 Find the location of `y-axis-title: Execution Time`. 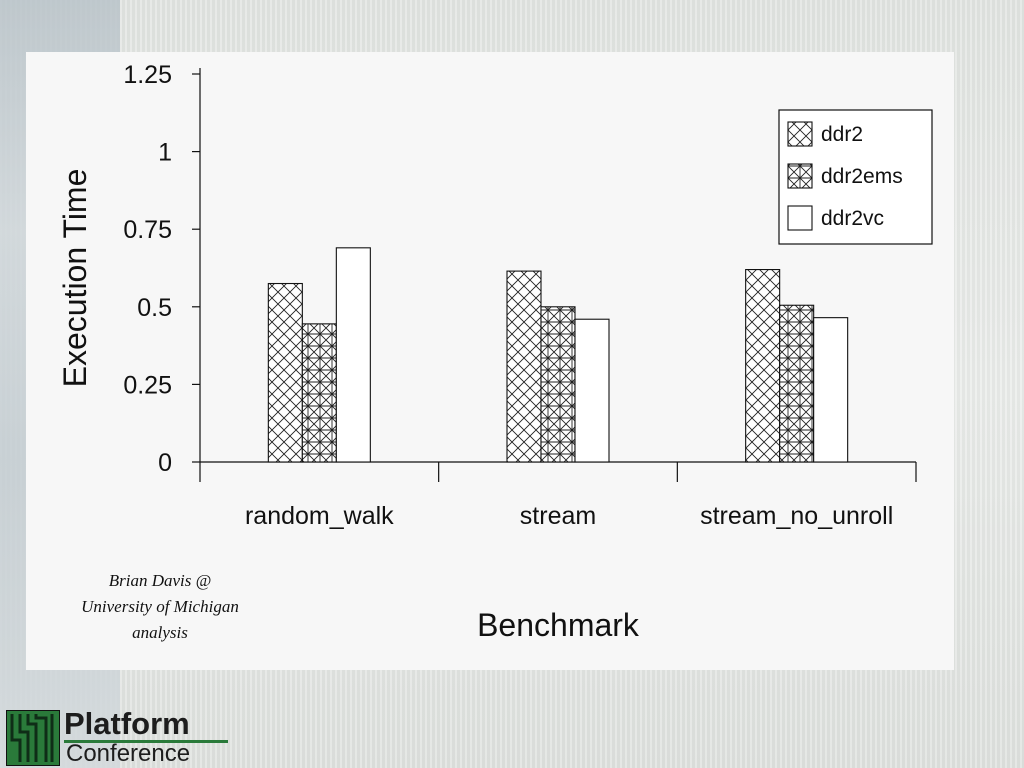

y-axis-title: Execution Time is located at coordinates (75, 278).